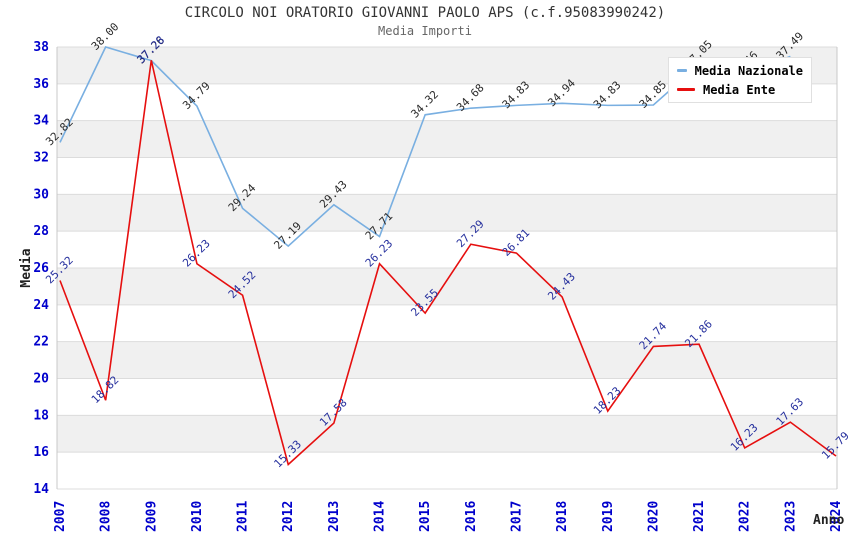  I want to click on legend-item-media-ente: Media Ente, so click(740, 90).